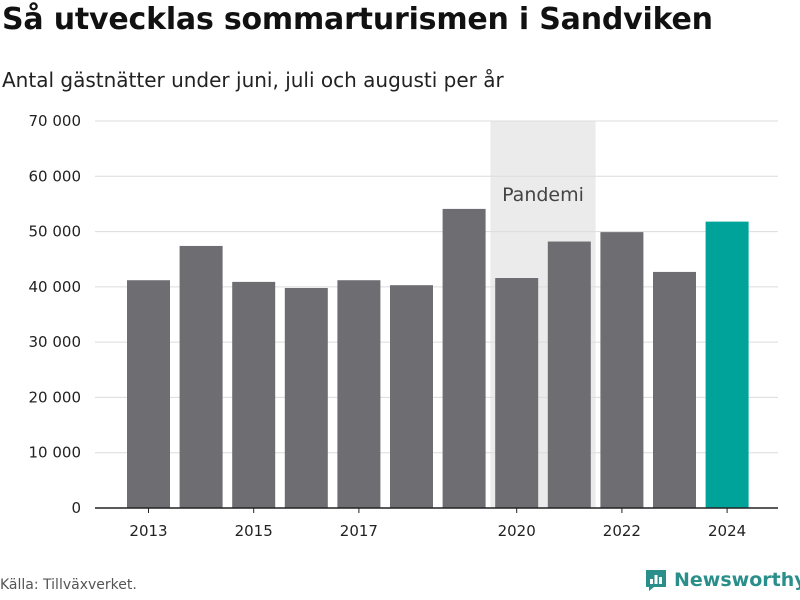  Describe the element at coordinates (464, 358) in the screenshot. I see `bar-2019` at that location.